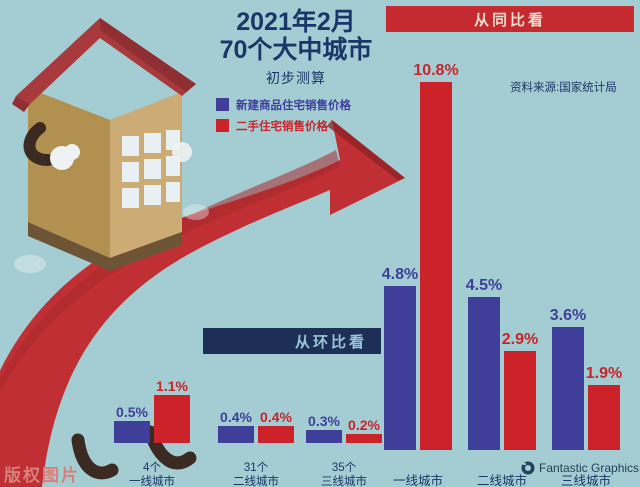 The height and width of the screenshot is (487, 640). I want to click on title-line-2: 70个大中城市, so click(296, 50).